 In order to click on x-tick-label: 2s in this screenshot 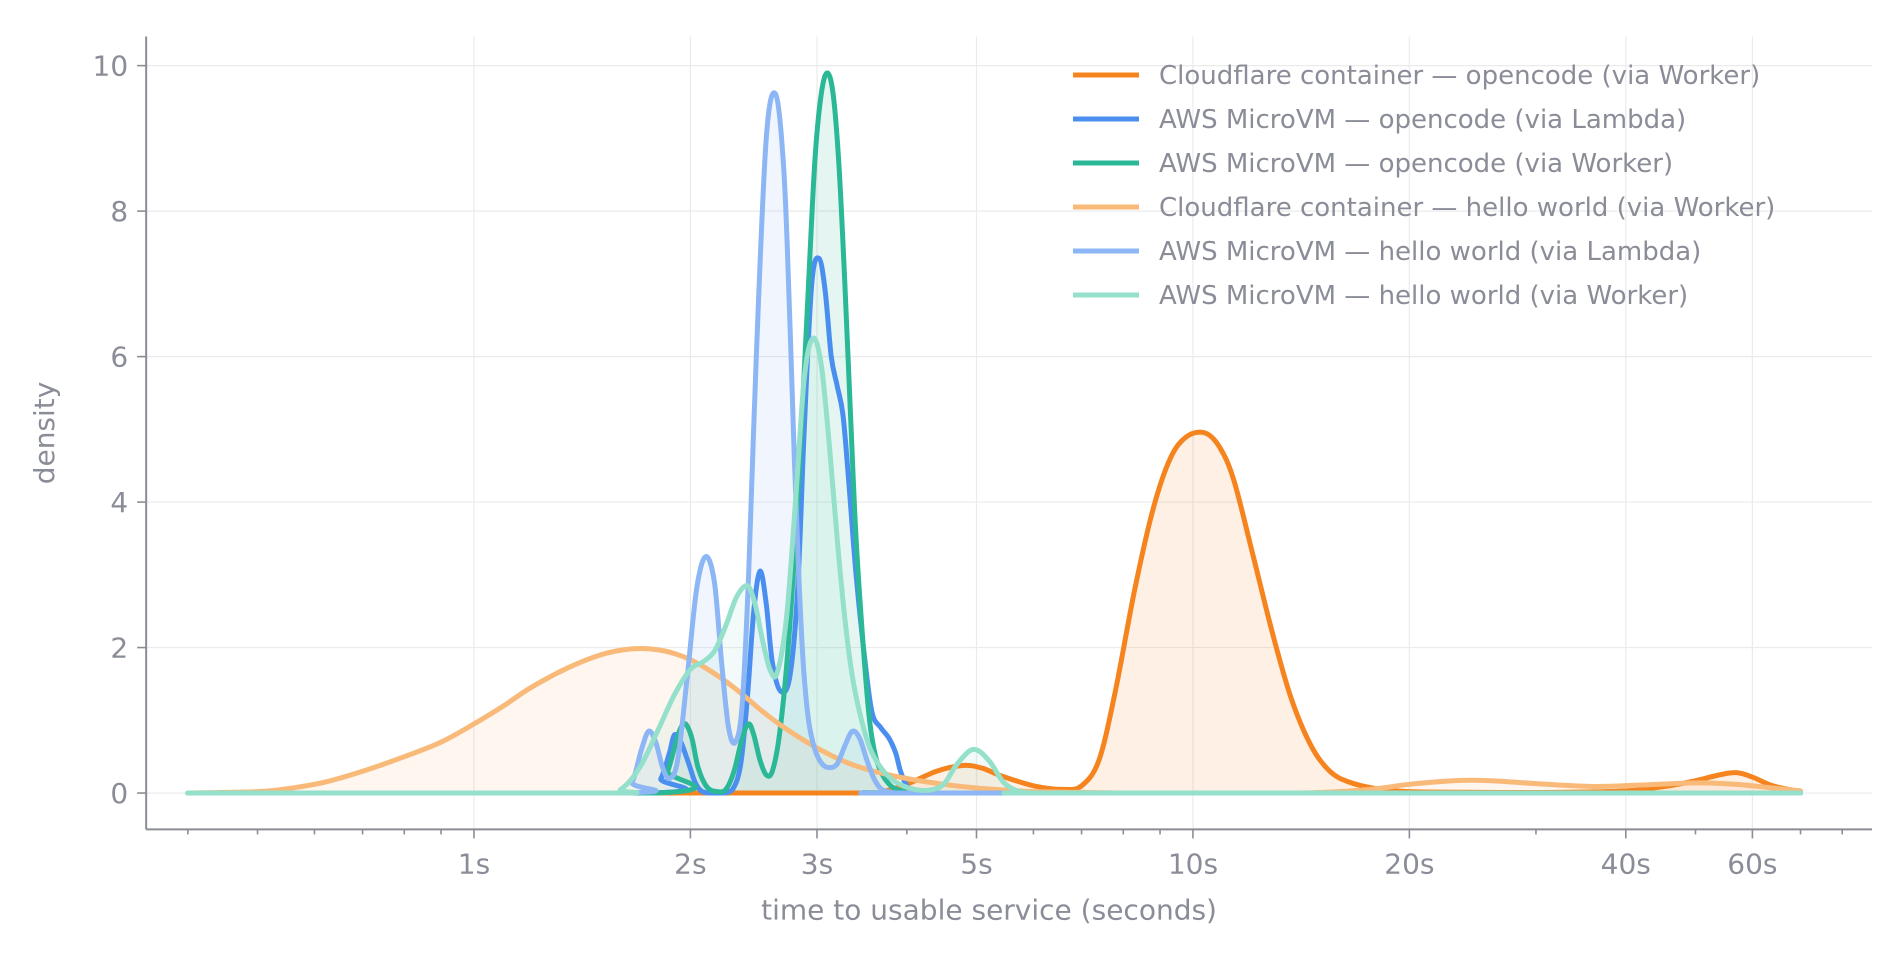, I will do `click(690, 863)`.